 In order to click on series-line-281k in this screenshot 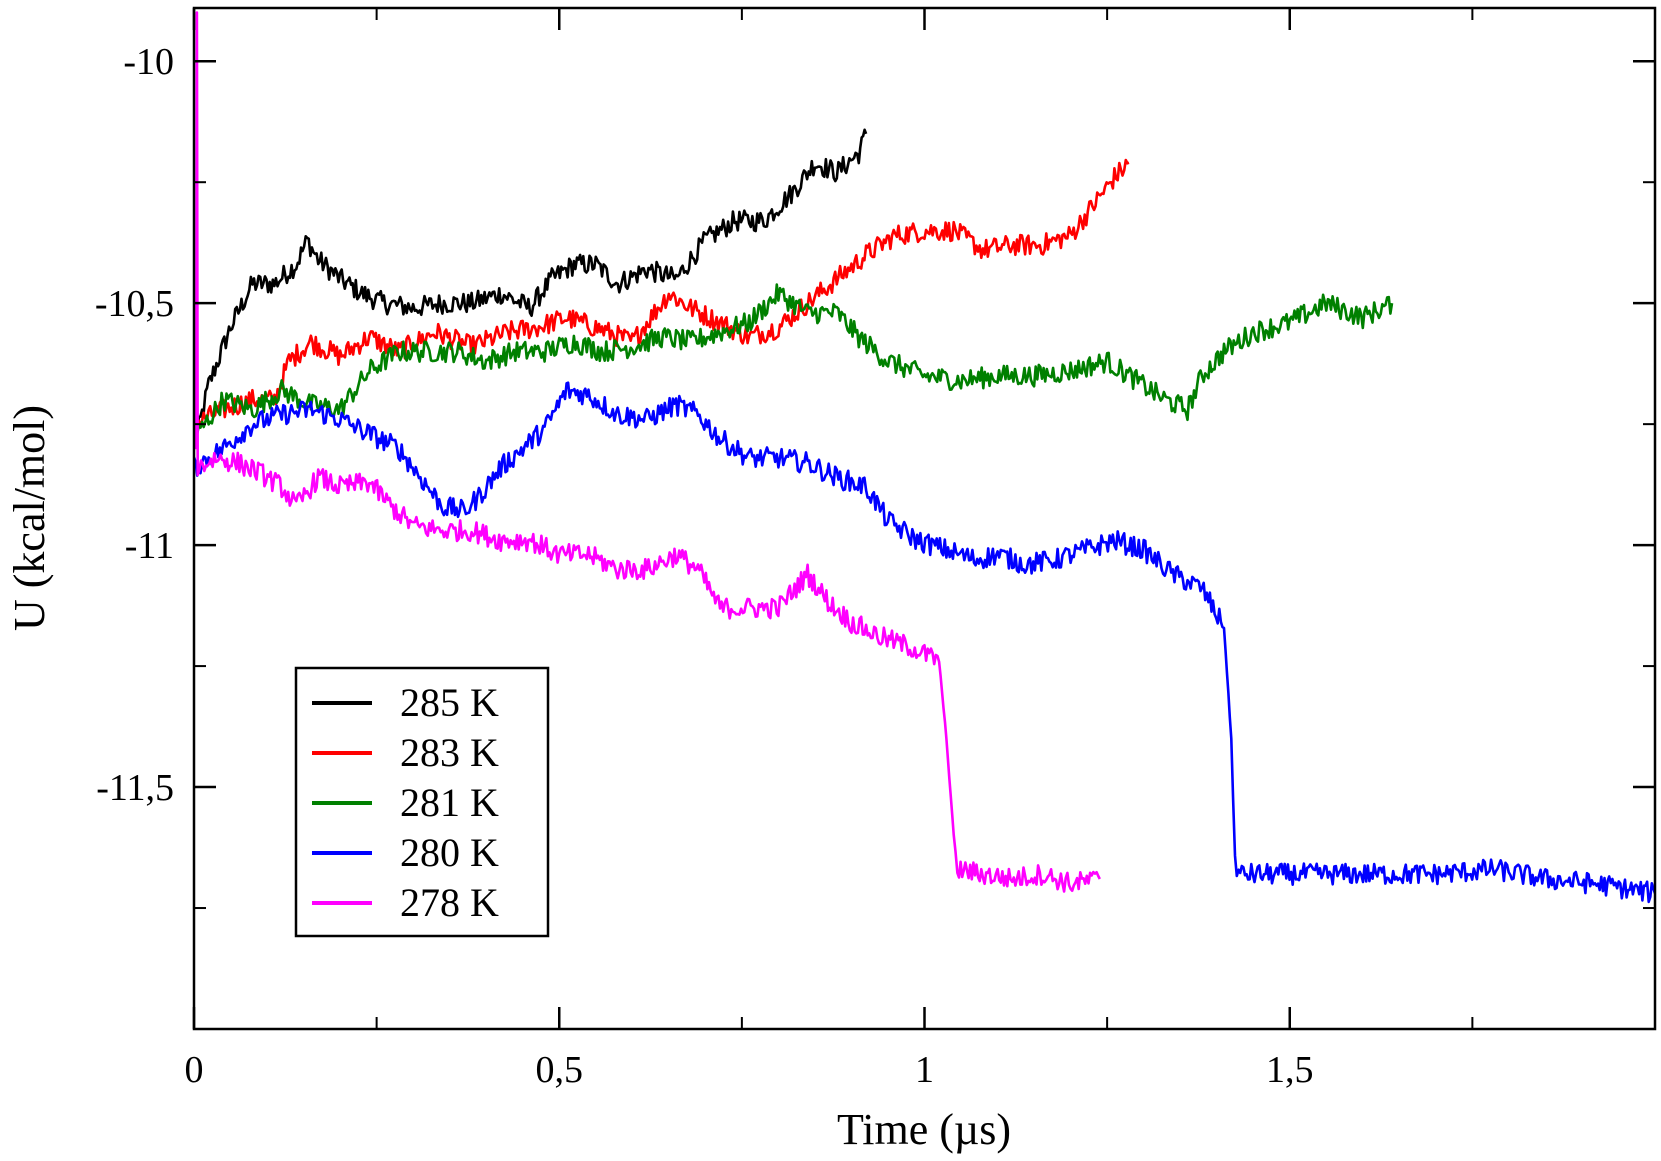, I will do `click(794, 362)`.